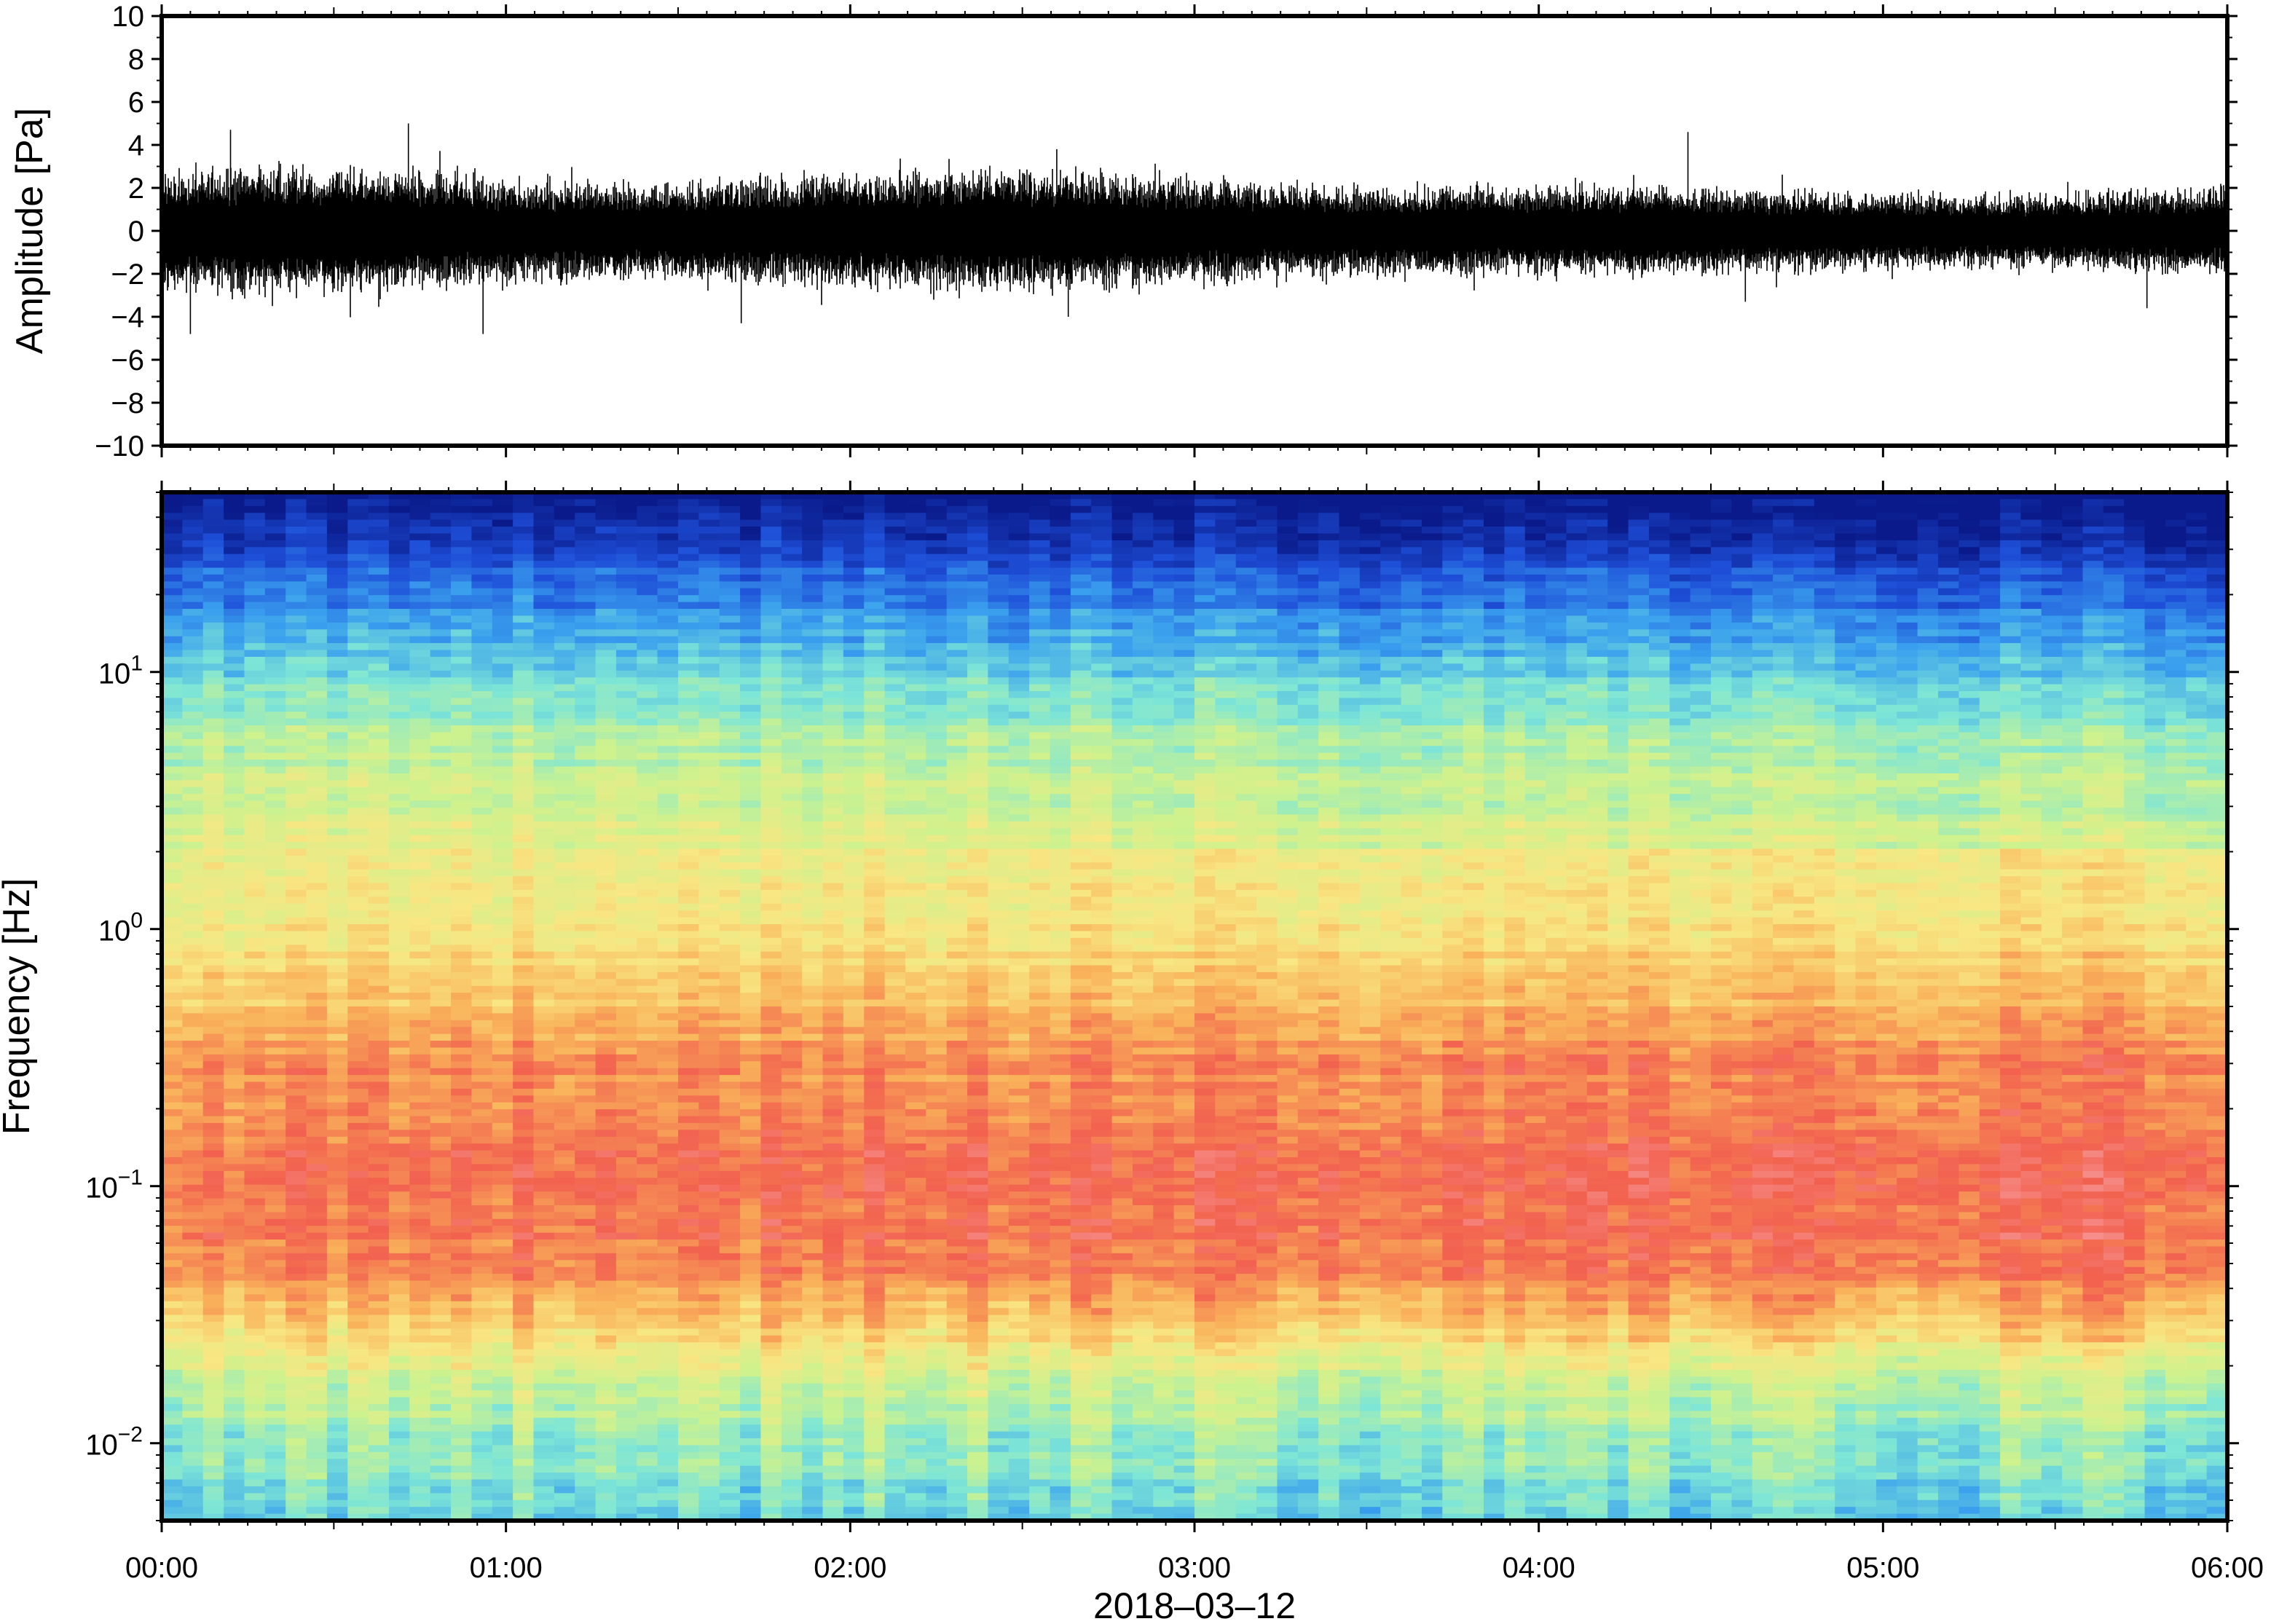  Describe the element at coordinates (136, 60) in the screenshot. I see `amplitude-tick-label: 8` at that location.